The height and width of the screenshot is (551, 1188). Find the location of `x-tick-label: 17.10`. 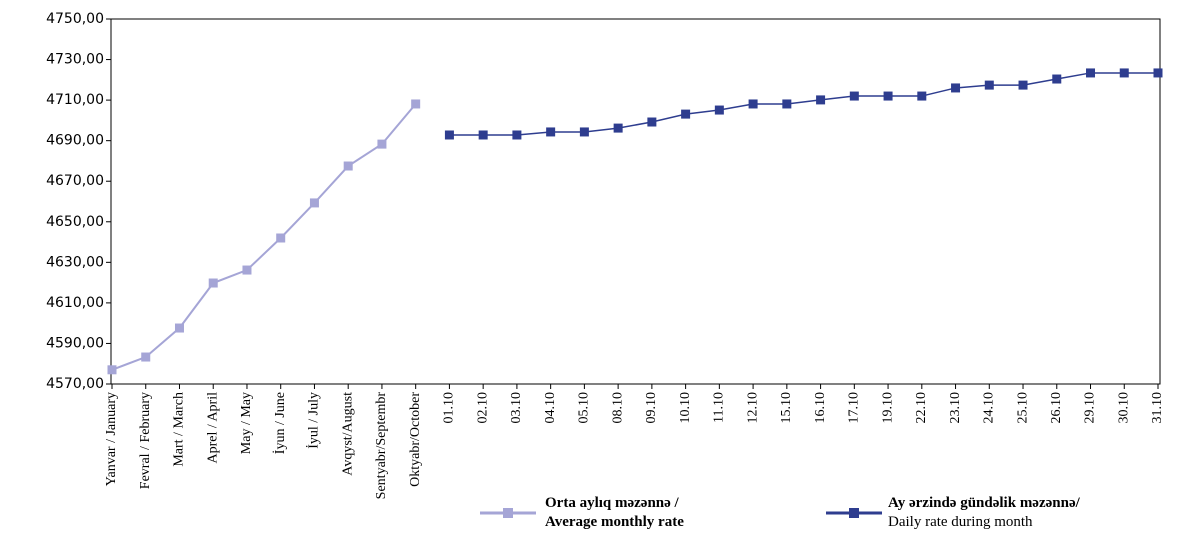

x-tick-label: 17.10 is located at coordinates (854, 408).